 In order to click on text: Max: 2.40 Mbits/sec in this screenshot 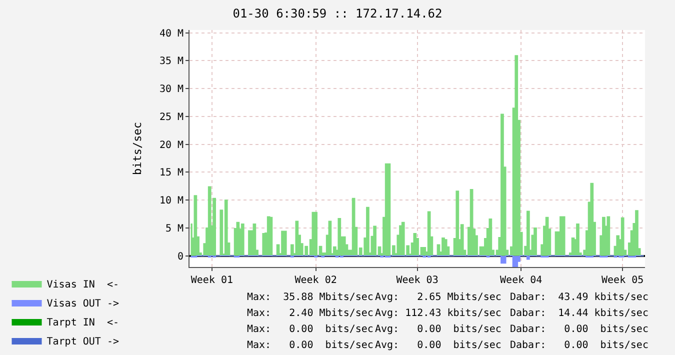, I will do `click(310, 313)`.